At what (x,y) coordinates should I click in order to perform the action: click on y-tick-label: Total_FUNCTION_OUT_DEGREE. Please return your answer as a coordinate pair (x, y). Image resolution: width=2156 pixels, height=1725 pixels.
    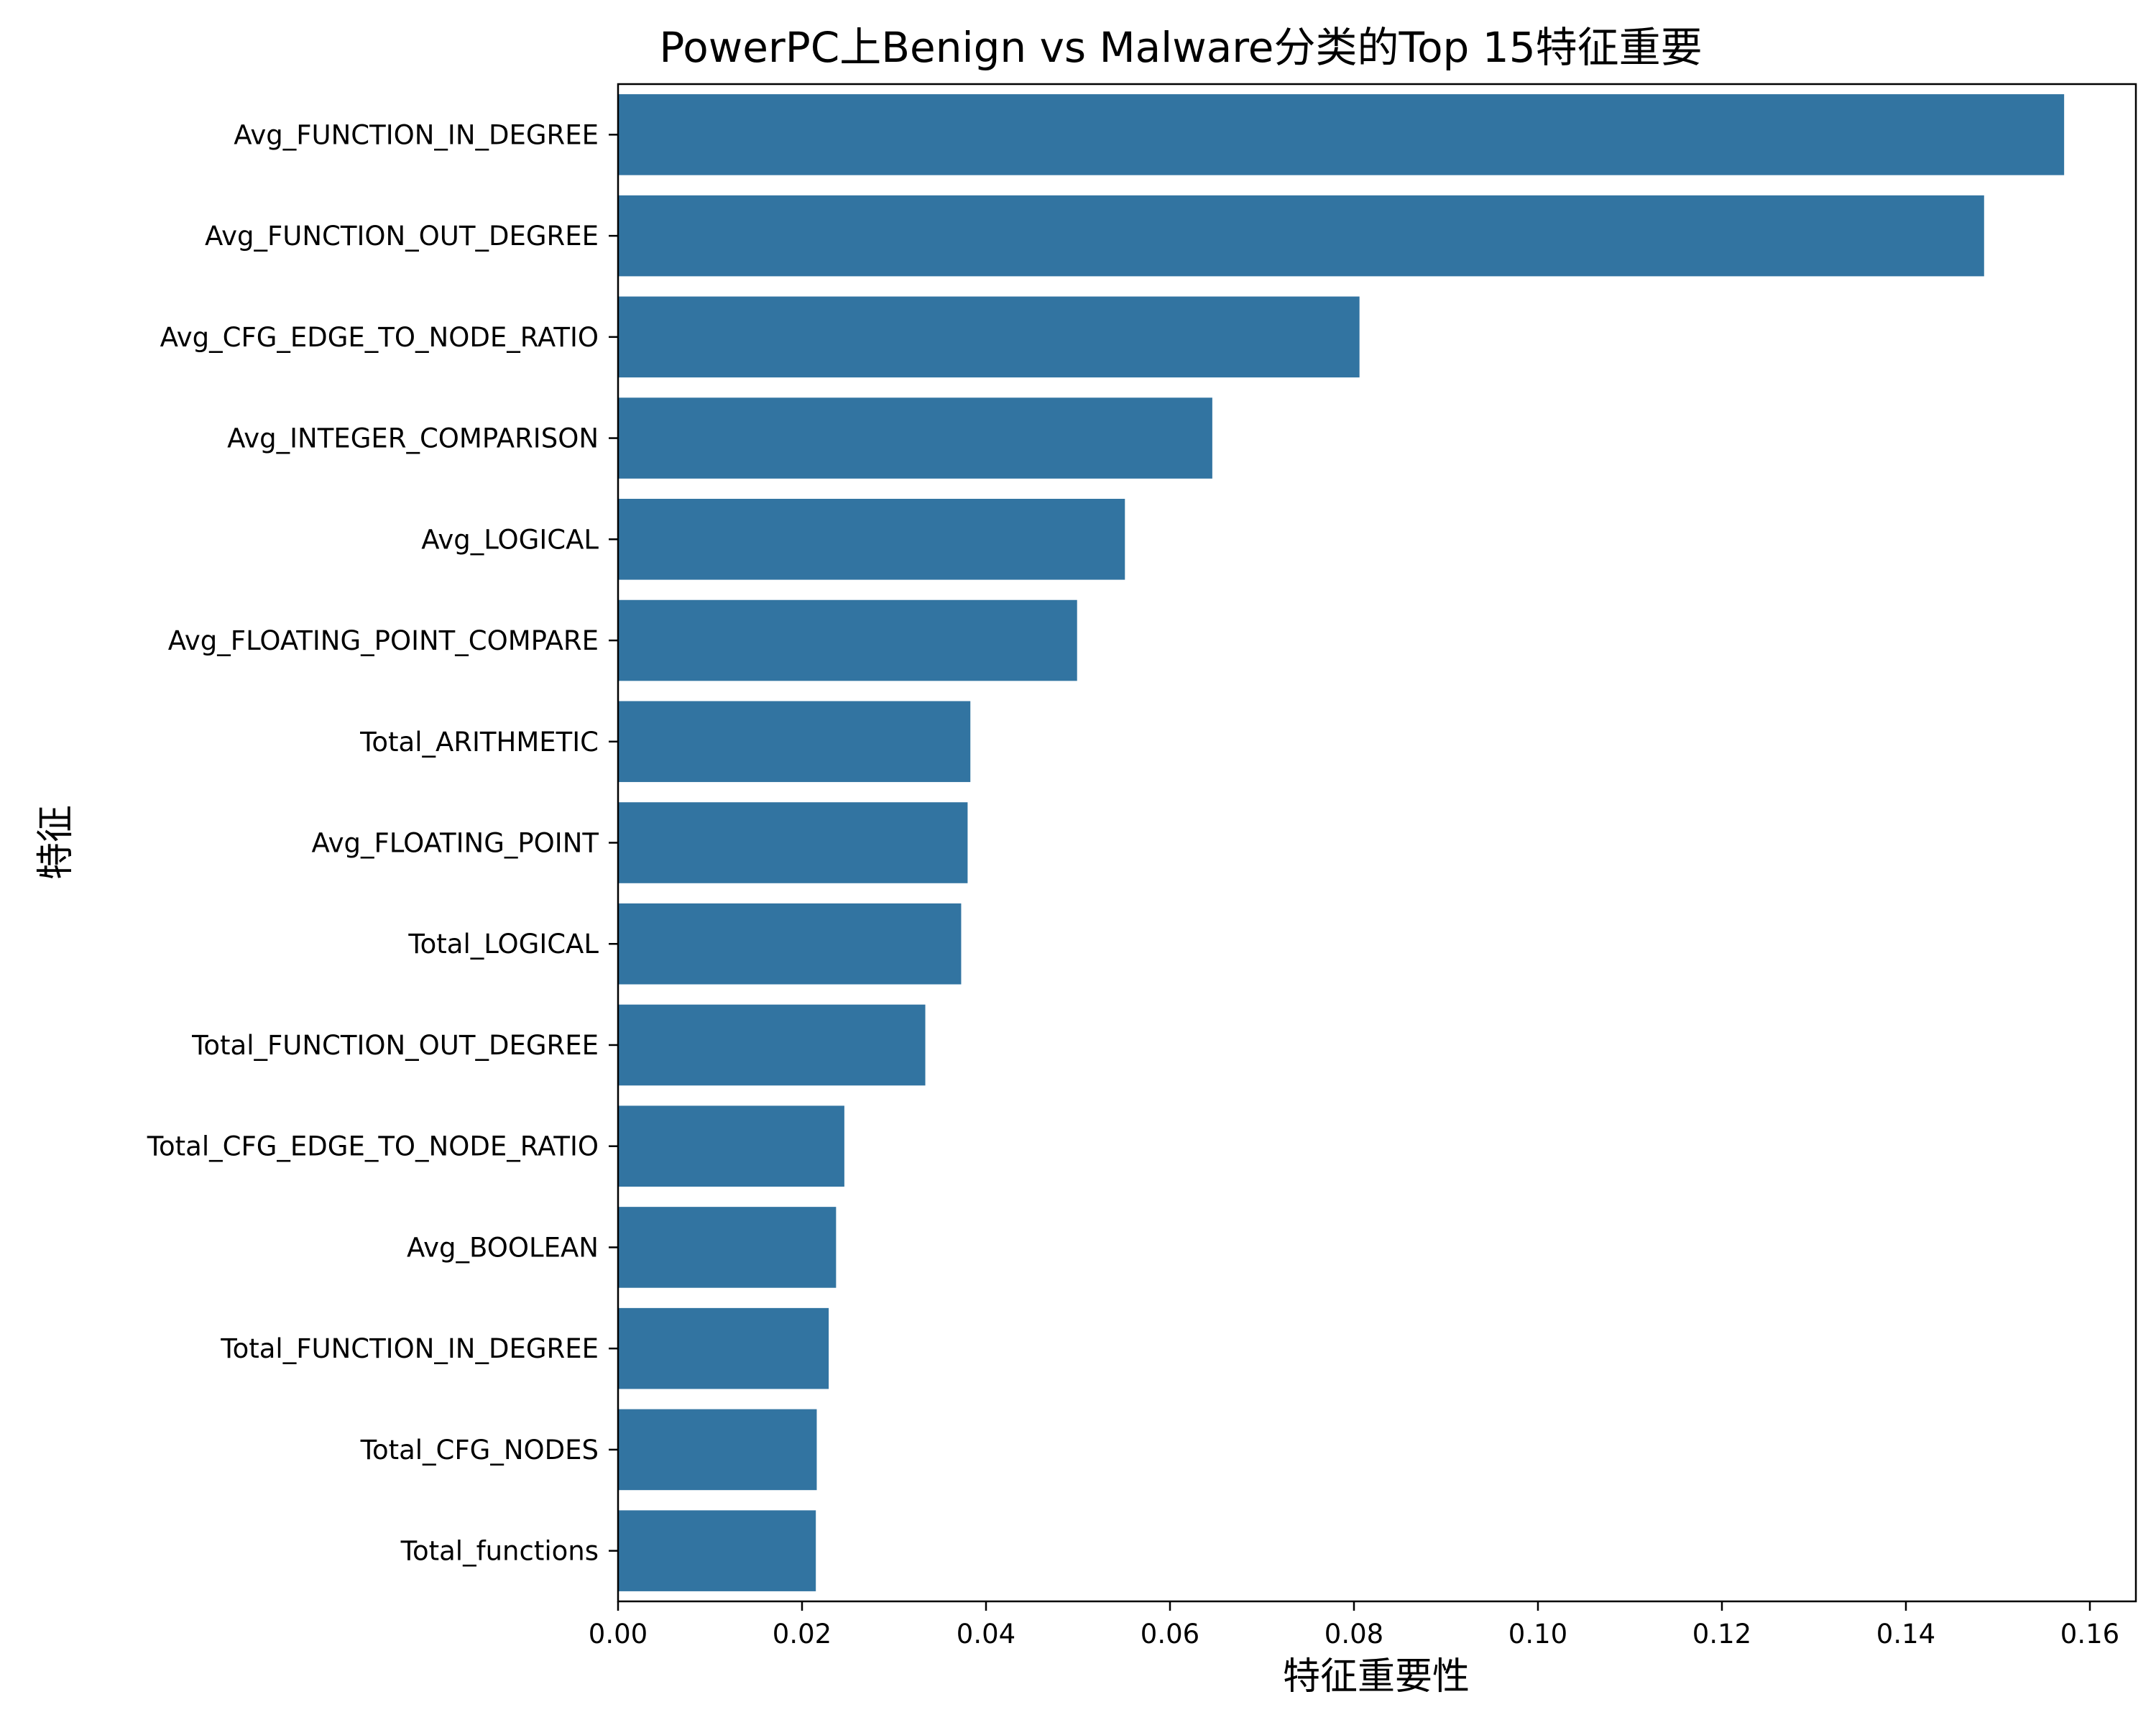
    Looking at the image, I should click on (395, 1045).